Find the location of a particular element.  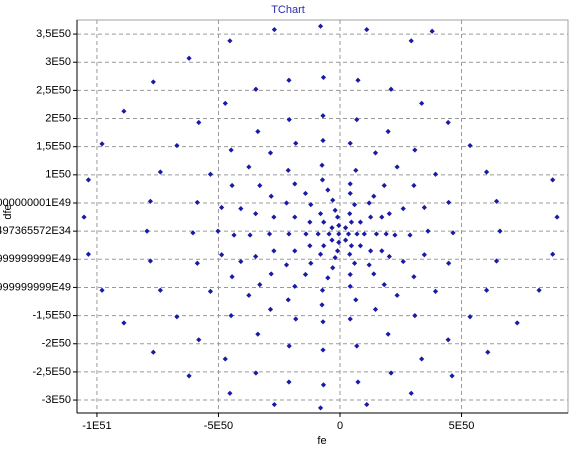

y-tick-label: 2E50 is located at coordinates (58, 118).